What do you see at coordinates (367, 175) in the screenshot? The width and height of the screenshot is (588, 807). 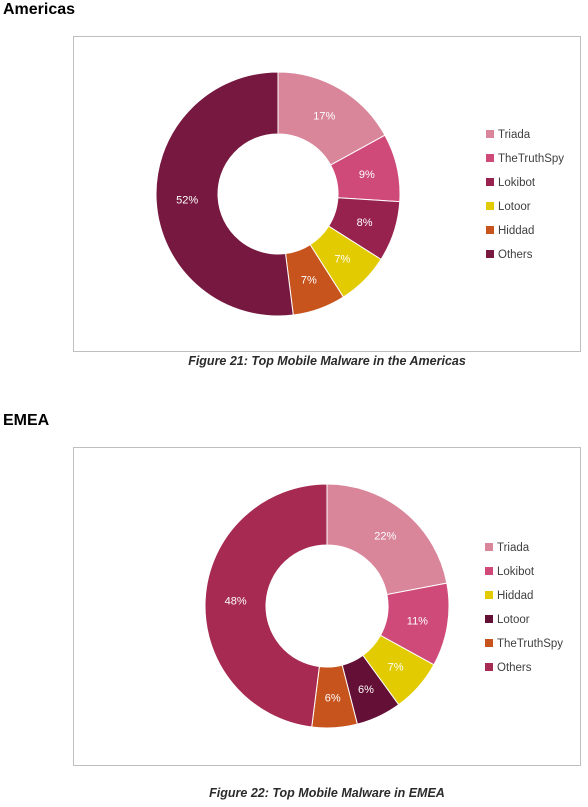 I see `data-label-thetruthspy: 9%` at bounding box center [367, 175].